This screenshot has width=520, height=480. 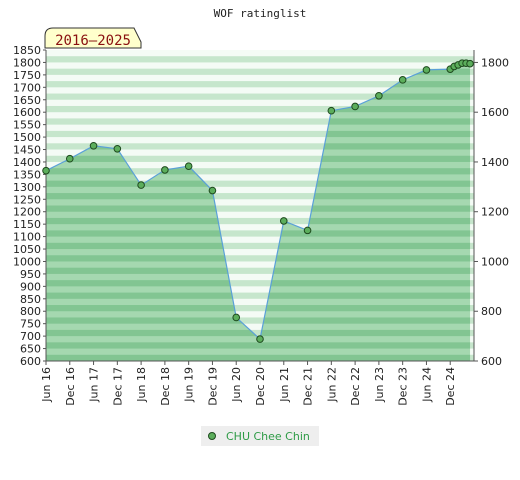 What do you see at coordinates (236, 385) in the screenshot?
I see `x-tick-label: Jun 20` at bounding box center [236, 385].